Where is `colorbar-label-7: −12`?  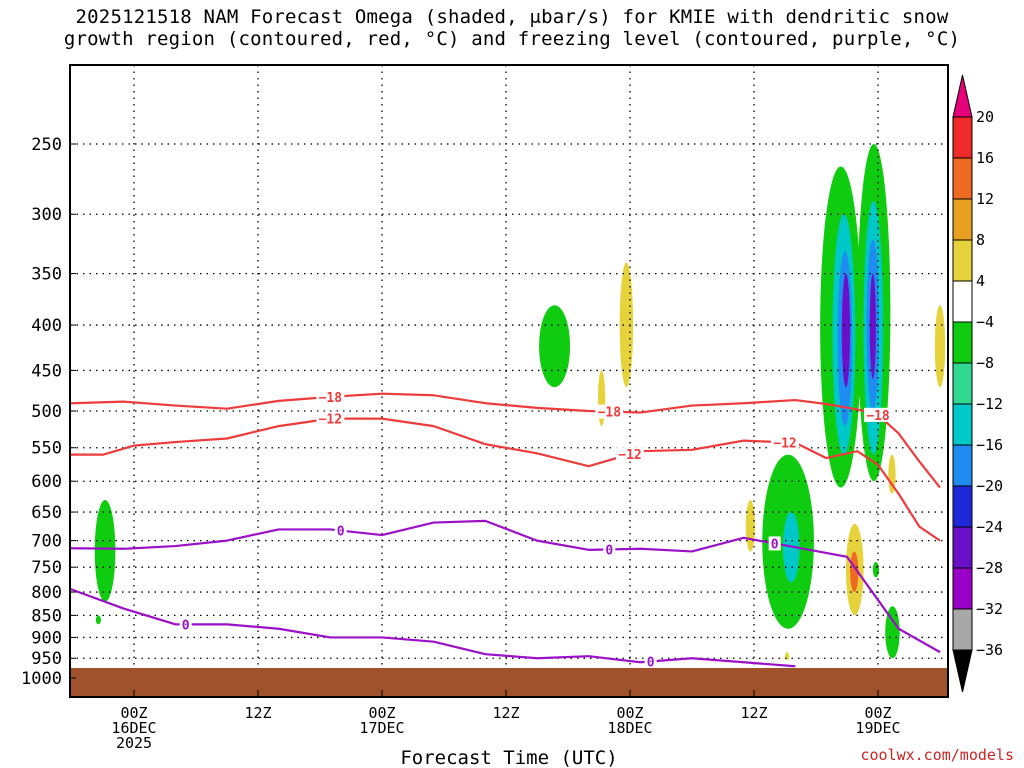
colorbar-label-7: −12 is located at coordinates (989, 404).